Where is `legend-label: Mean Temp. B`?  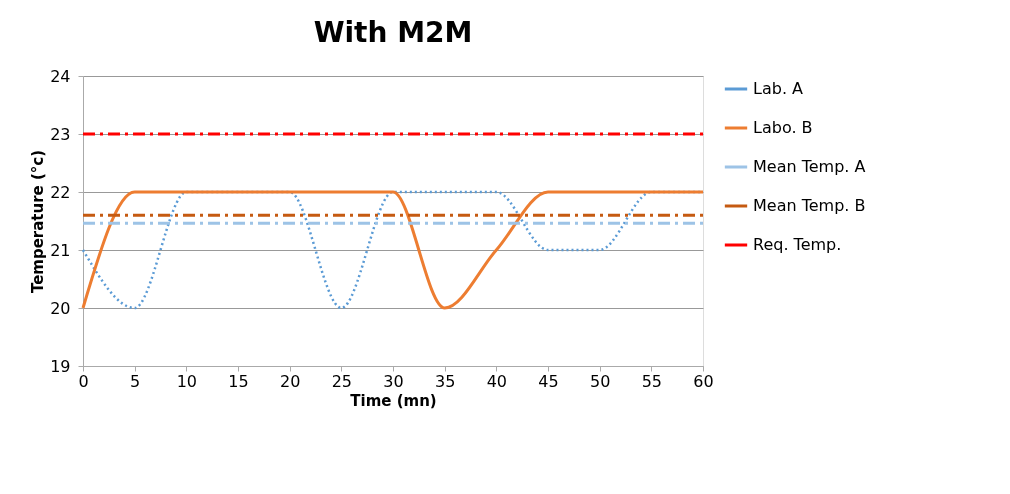
legend-label: Mean Temp. B is located at coordinates (809, 205).